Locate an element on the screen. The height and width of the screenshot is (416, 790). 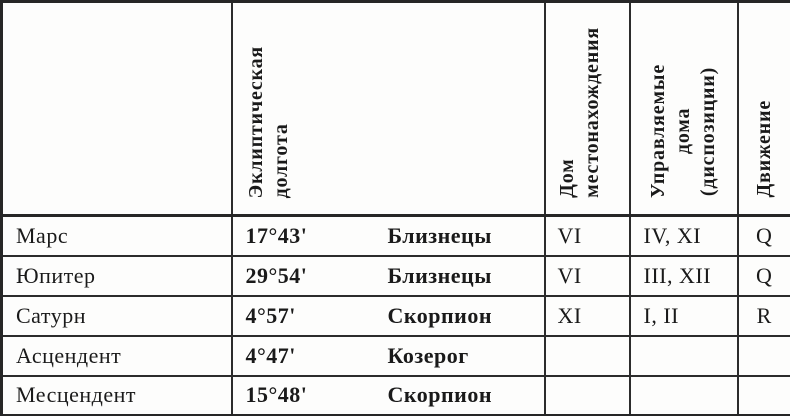
cell-ruled-houses: III, XII is located at coordinates (683, 275).